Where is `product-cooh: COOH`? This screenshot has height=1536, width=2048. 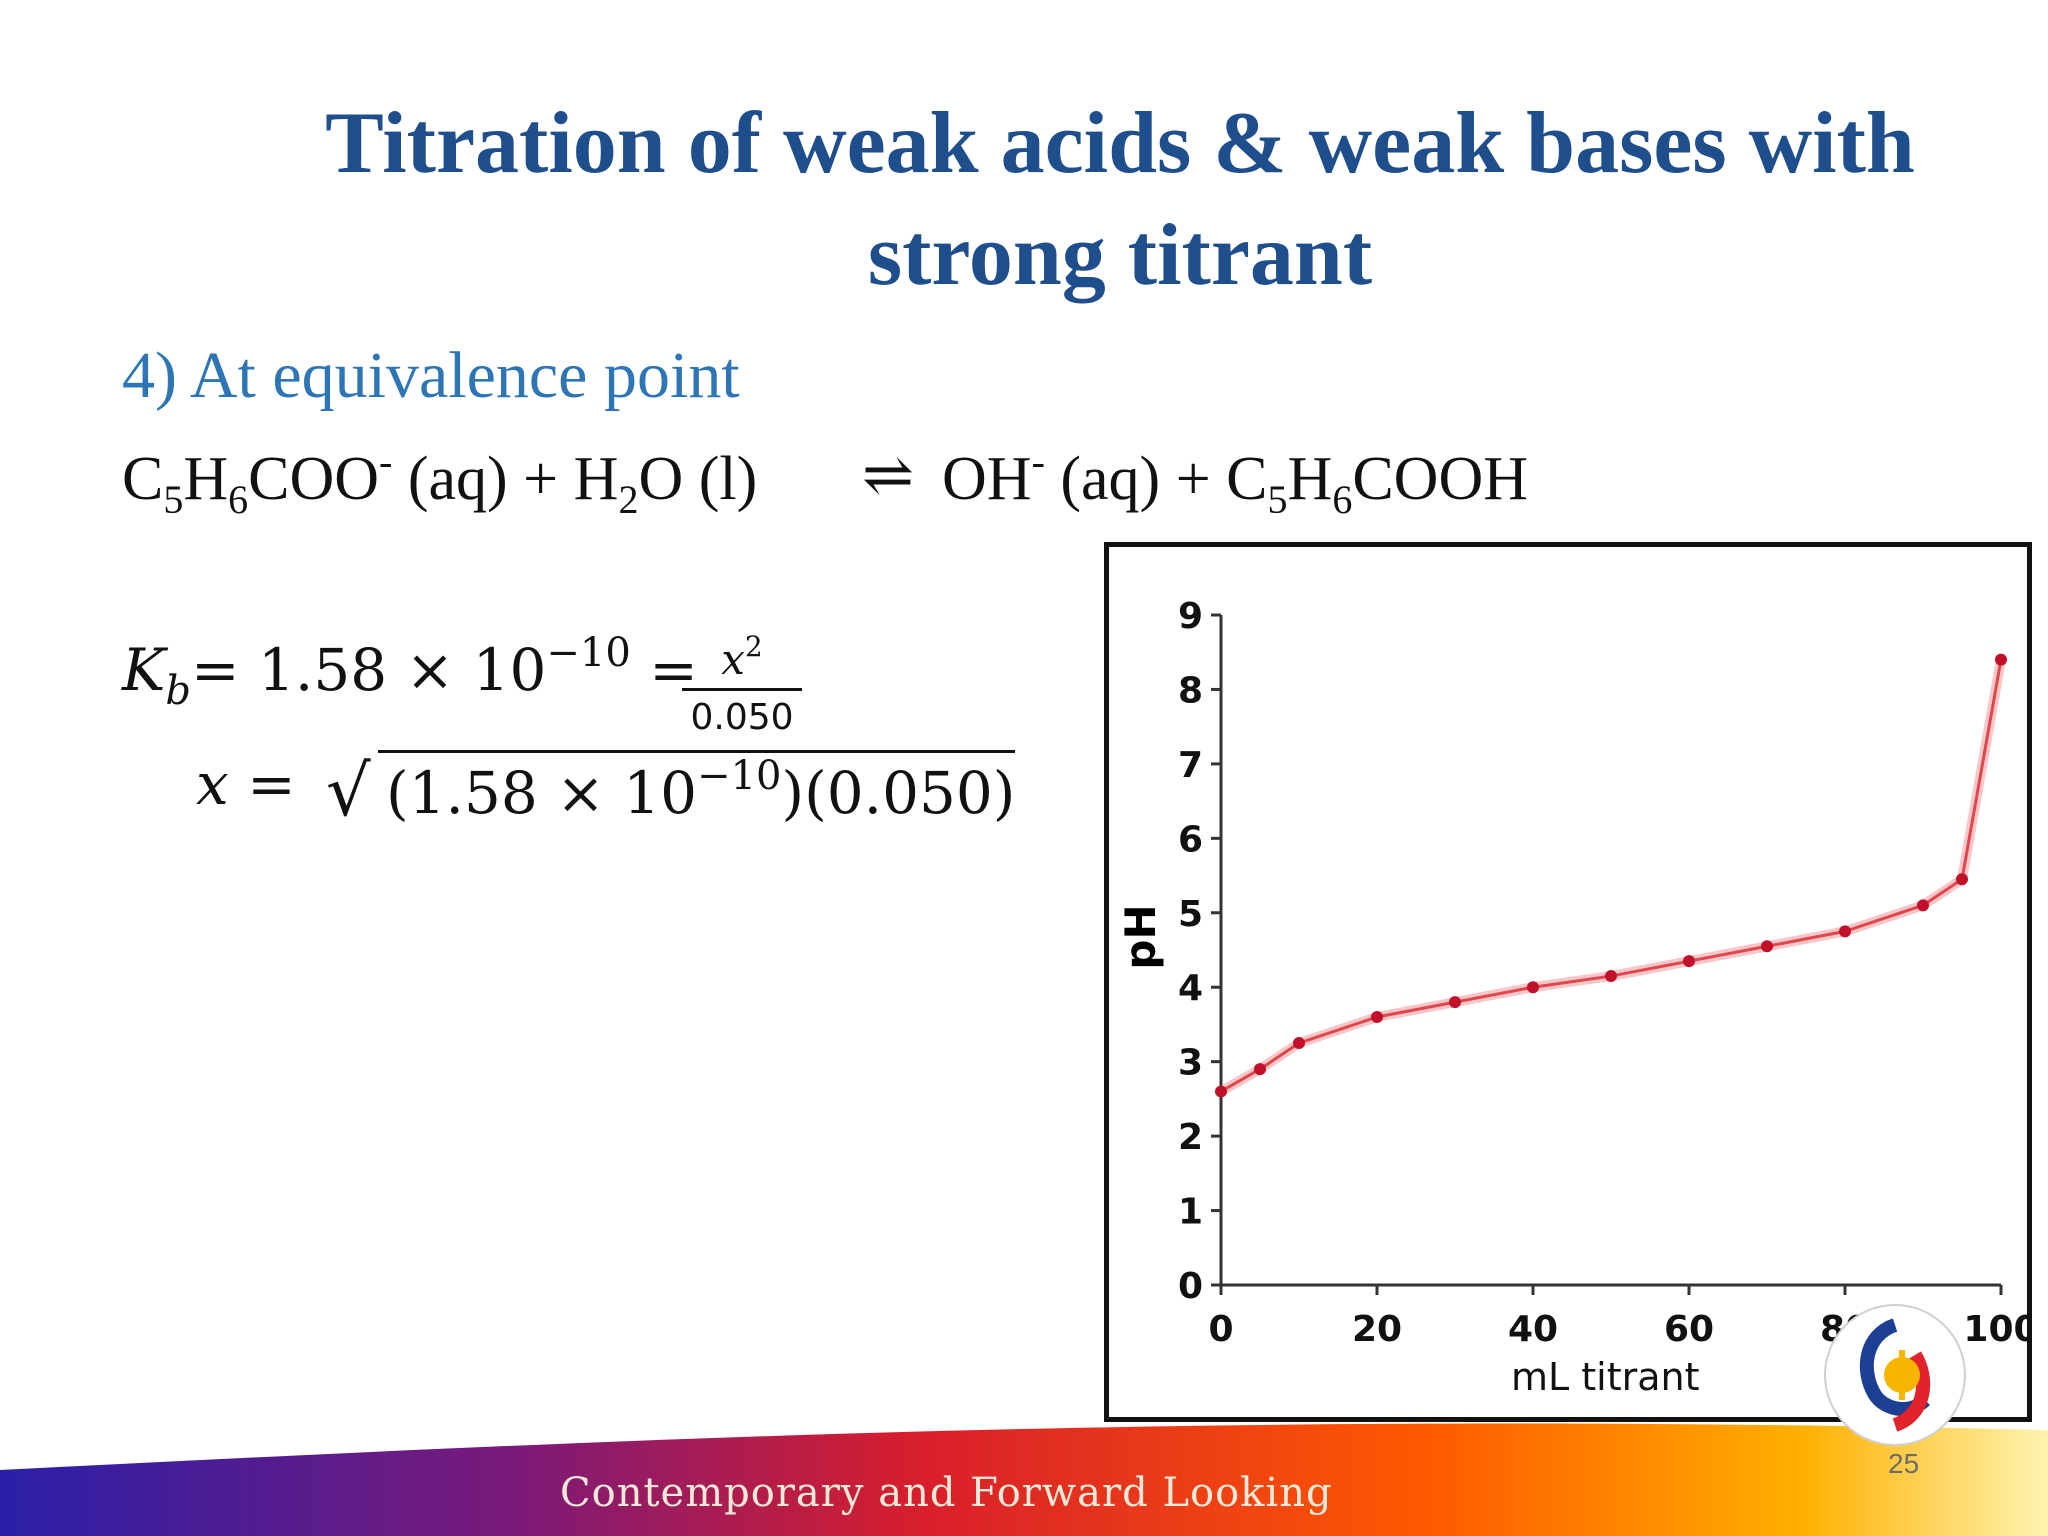 product-cooh: COOH is located at coordinates (1440, 479).